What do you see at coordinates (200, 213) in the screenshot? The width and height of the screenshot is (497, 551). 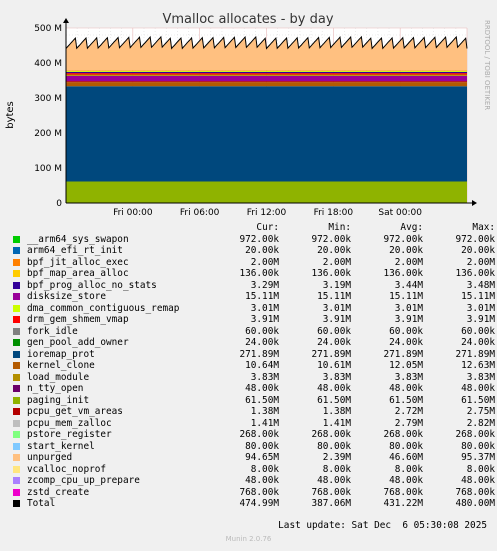 I see `x-tick-label: Fri 06:00` at bounding box center [200, 213].